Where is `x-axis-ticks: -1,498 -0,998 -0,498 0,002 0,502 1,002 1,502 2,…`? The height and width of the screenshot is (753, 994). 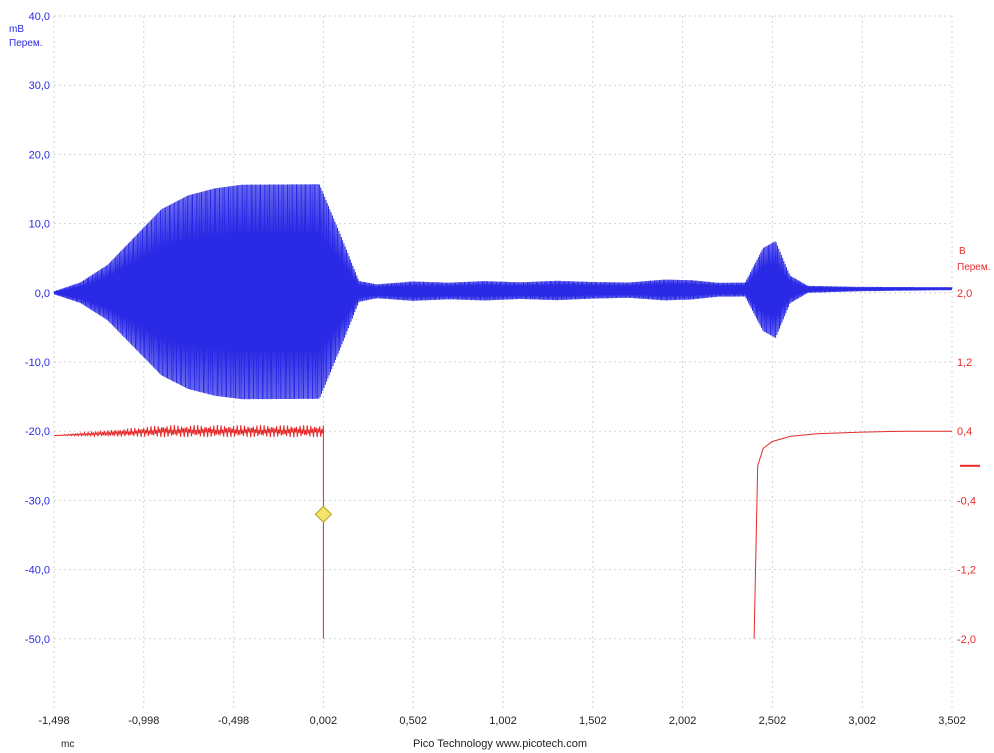
x-axis-ticks: -1,498 -0,998 -0,498 0,002 0,502 1,002 1,502 2,… is located at coordinates (501, 721).